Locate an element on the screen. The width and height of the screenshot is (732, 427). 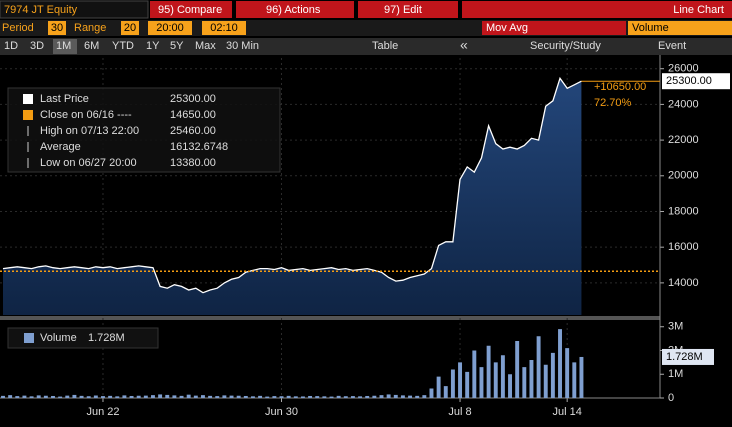
back-button: « is located at coordinates (464, 45).